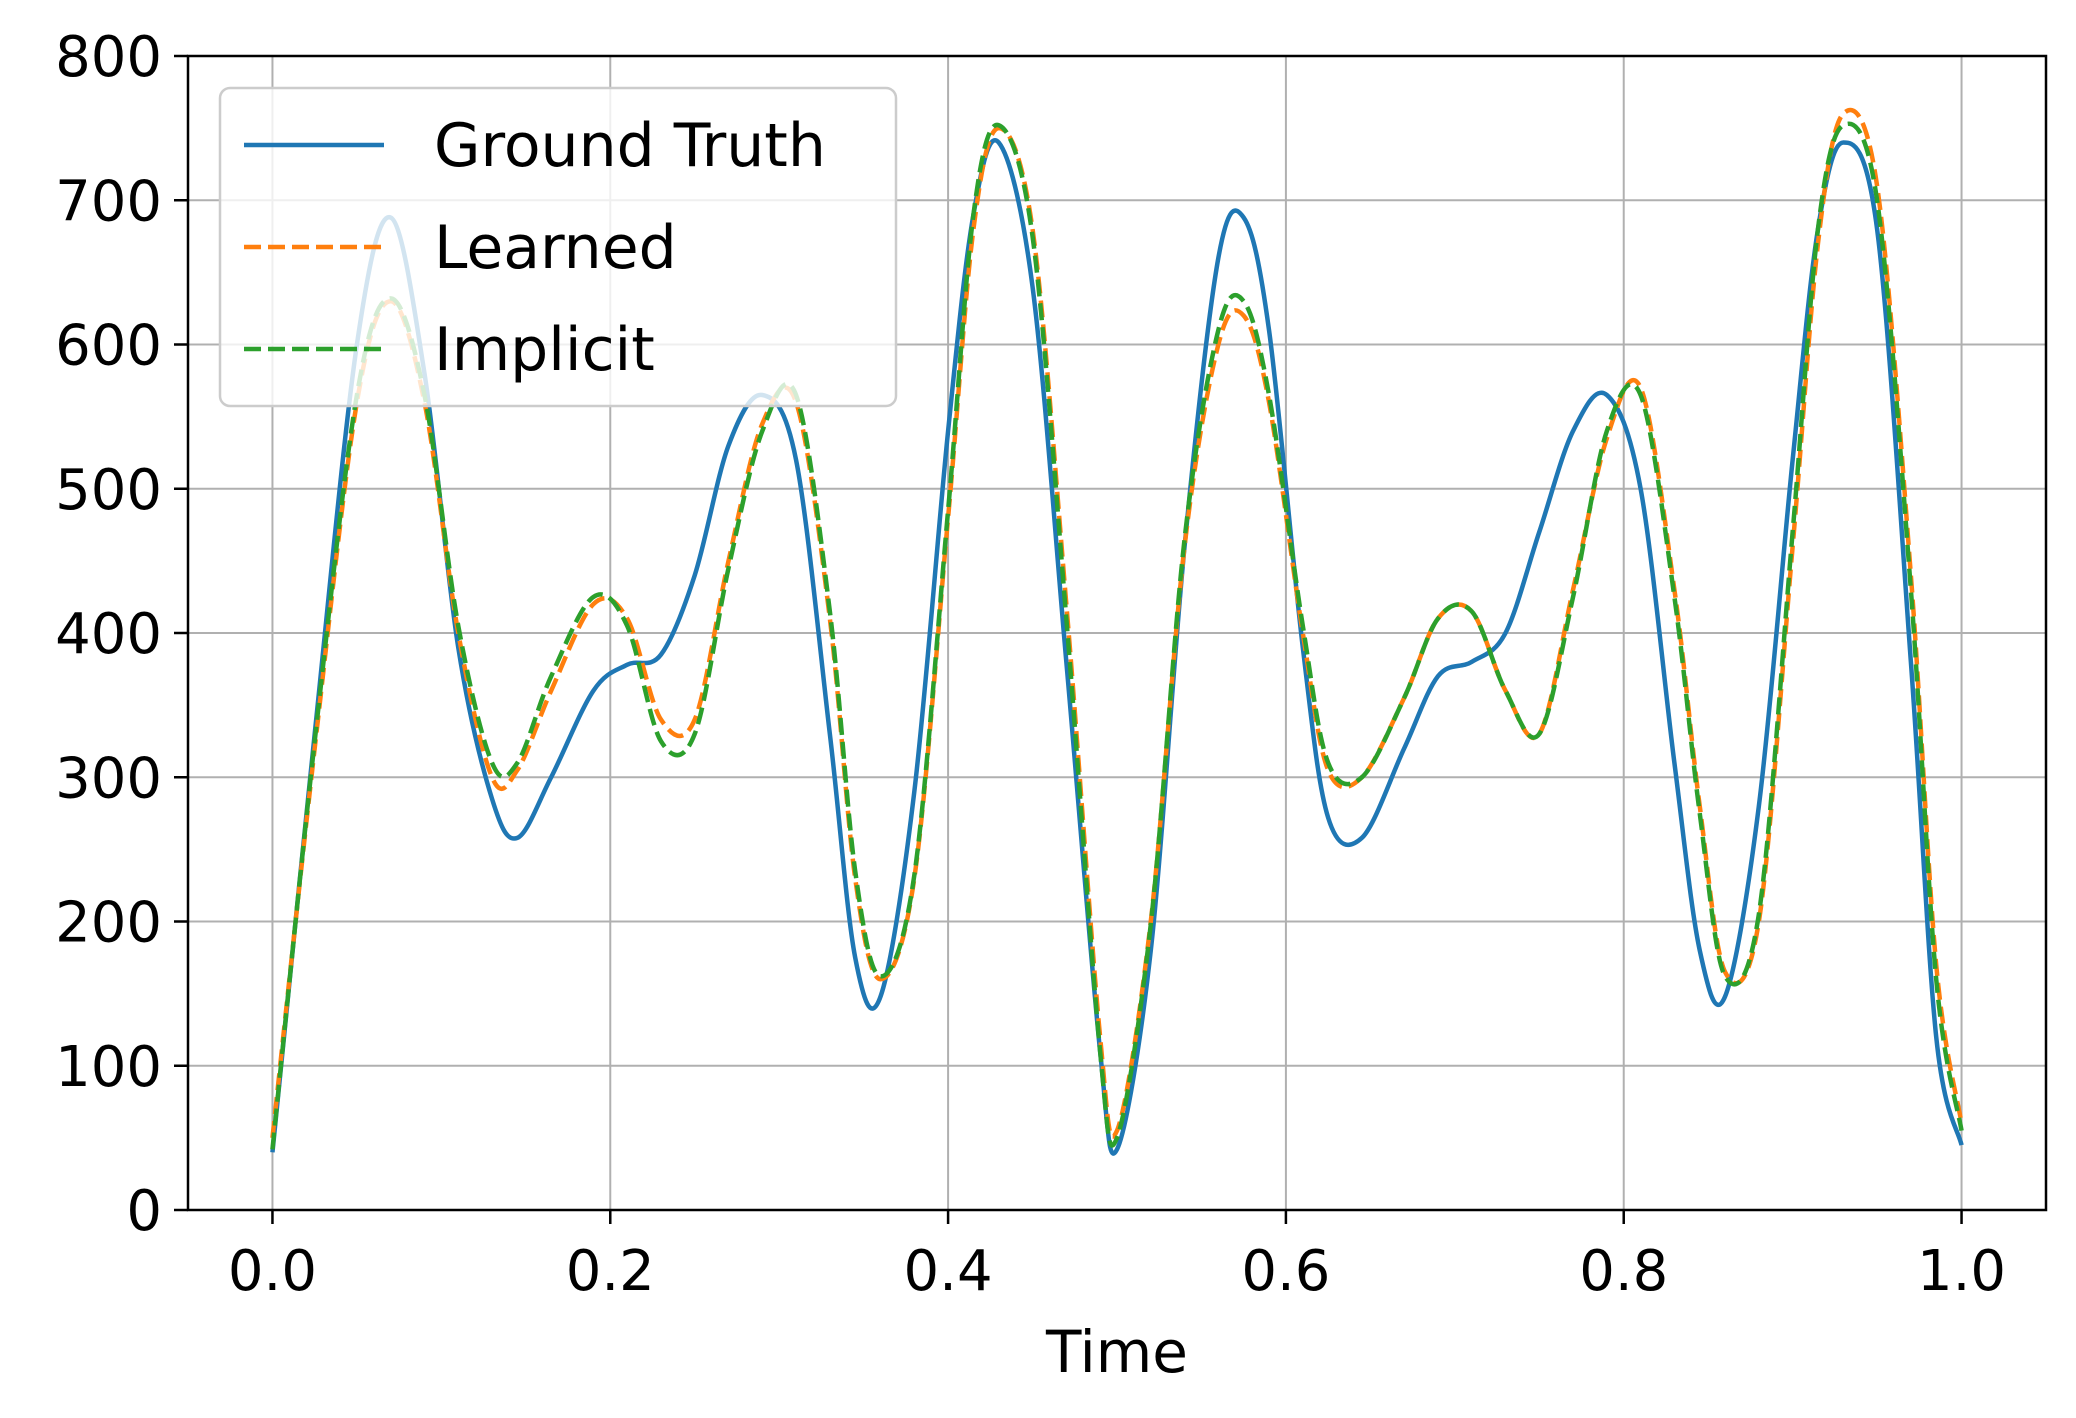 The width and height of the screenshot is (2076, 1418). What do you see at coordinates (108, 201) in the screenshot?
I see `y-tick-label: 700` at bounding box center [108, 201].